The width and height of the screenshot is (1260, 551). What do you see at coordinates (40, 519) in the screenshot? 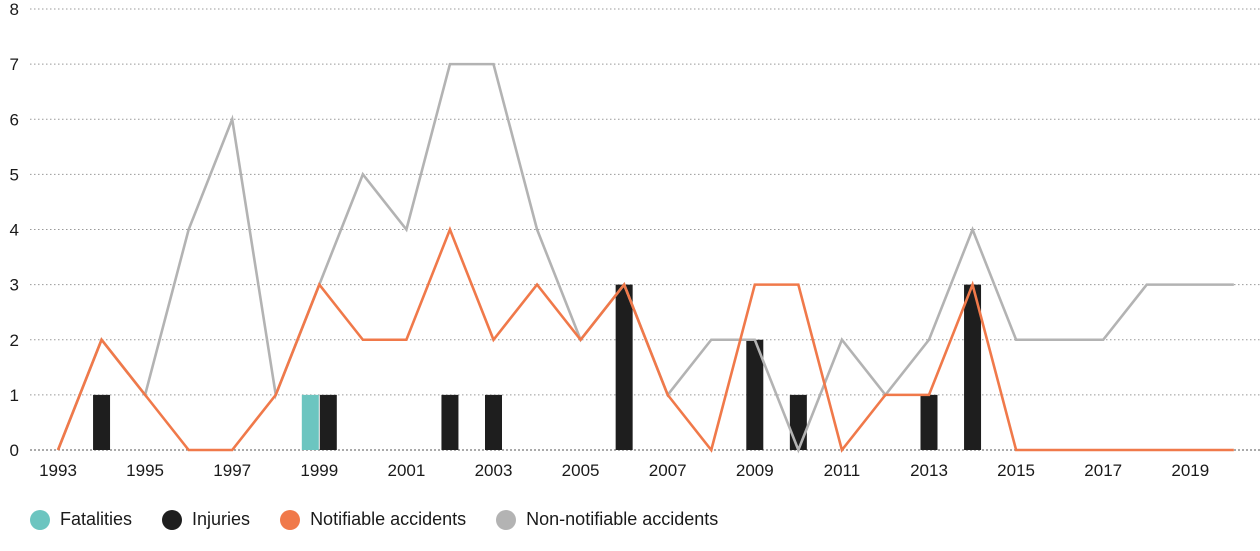
I see `legend-swatch-fatalities` at bounding box center [40, 519].